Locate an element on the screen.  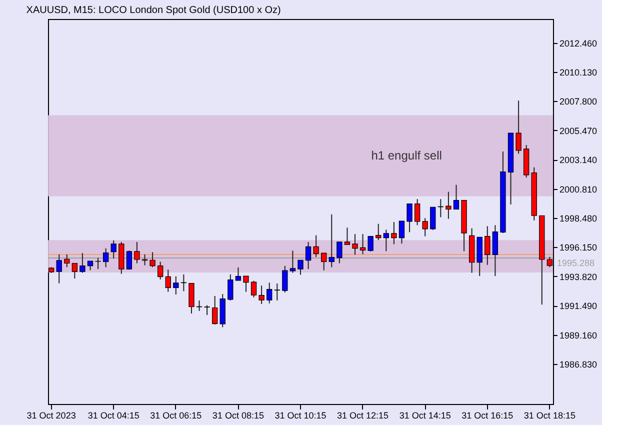
x-tick-label: 31 Oct 10:15 is located at coordinates (300, 415).